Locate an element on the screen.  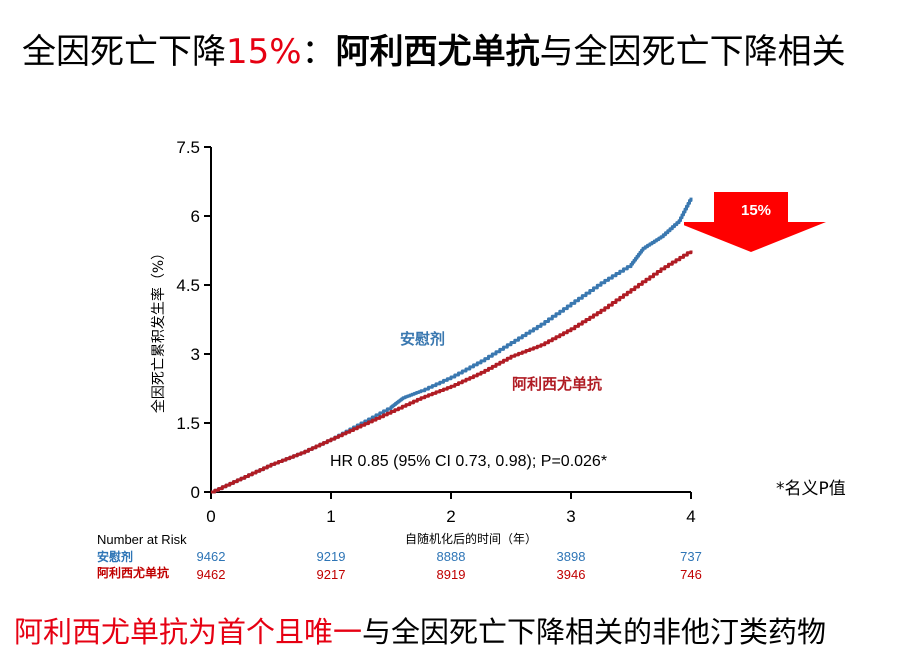
x-axis-label: 自随机化后的时间（年） is located at coordinates (471, 538).